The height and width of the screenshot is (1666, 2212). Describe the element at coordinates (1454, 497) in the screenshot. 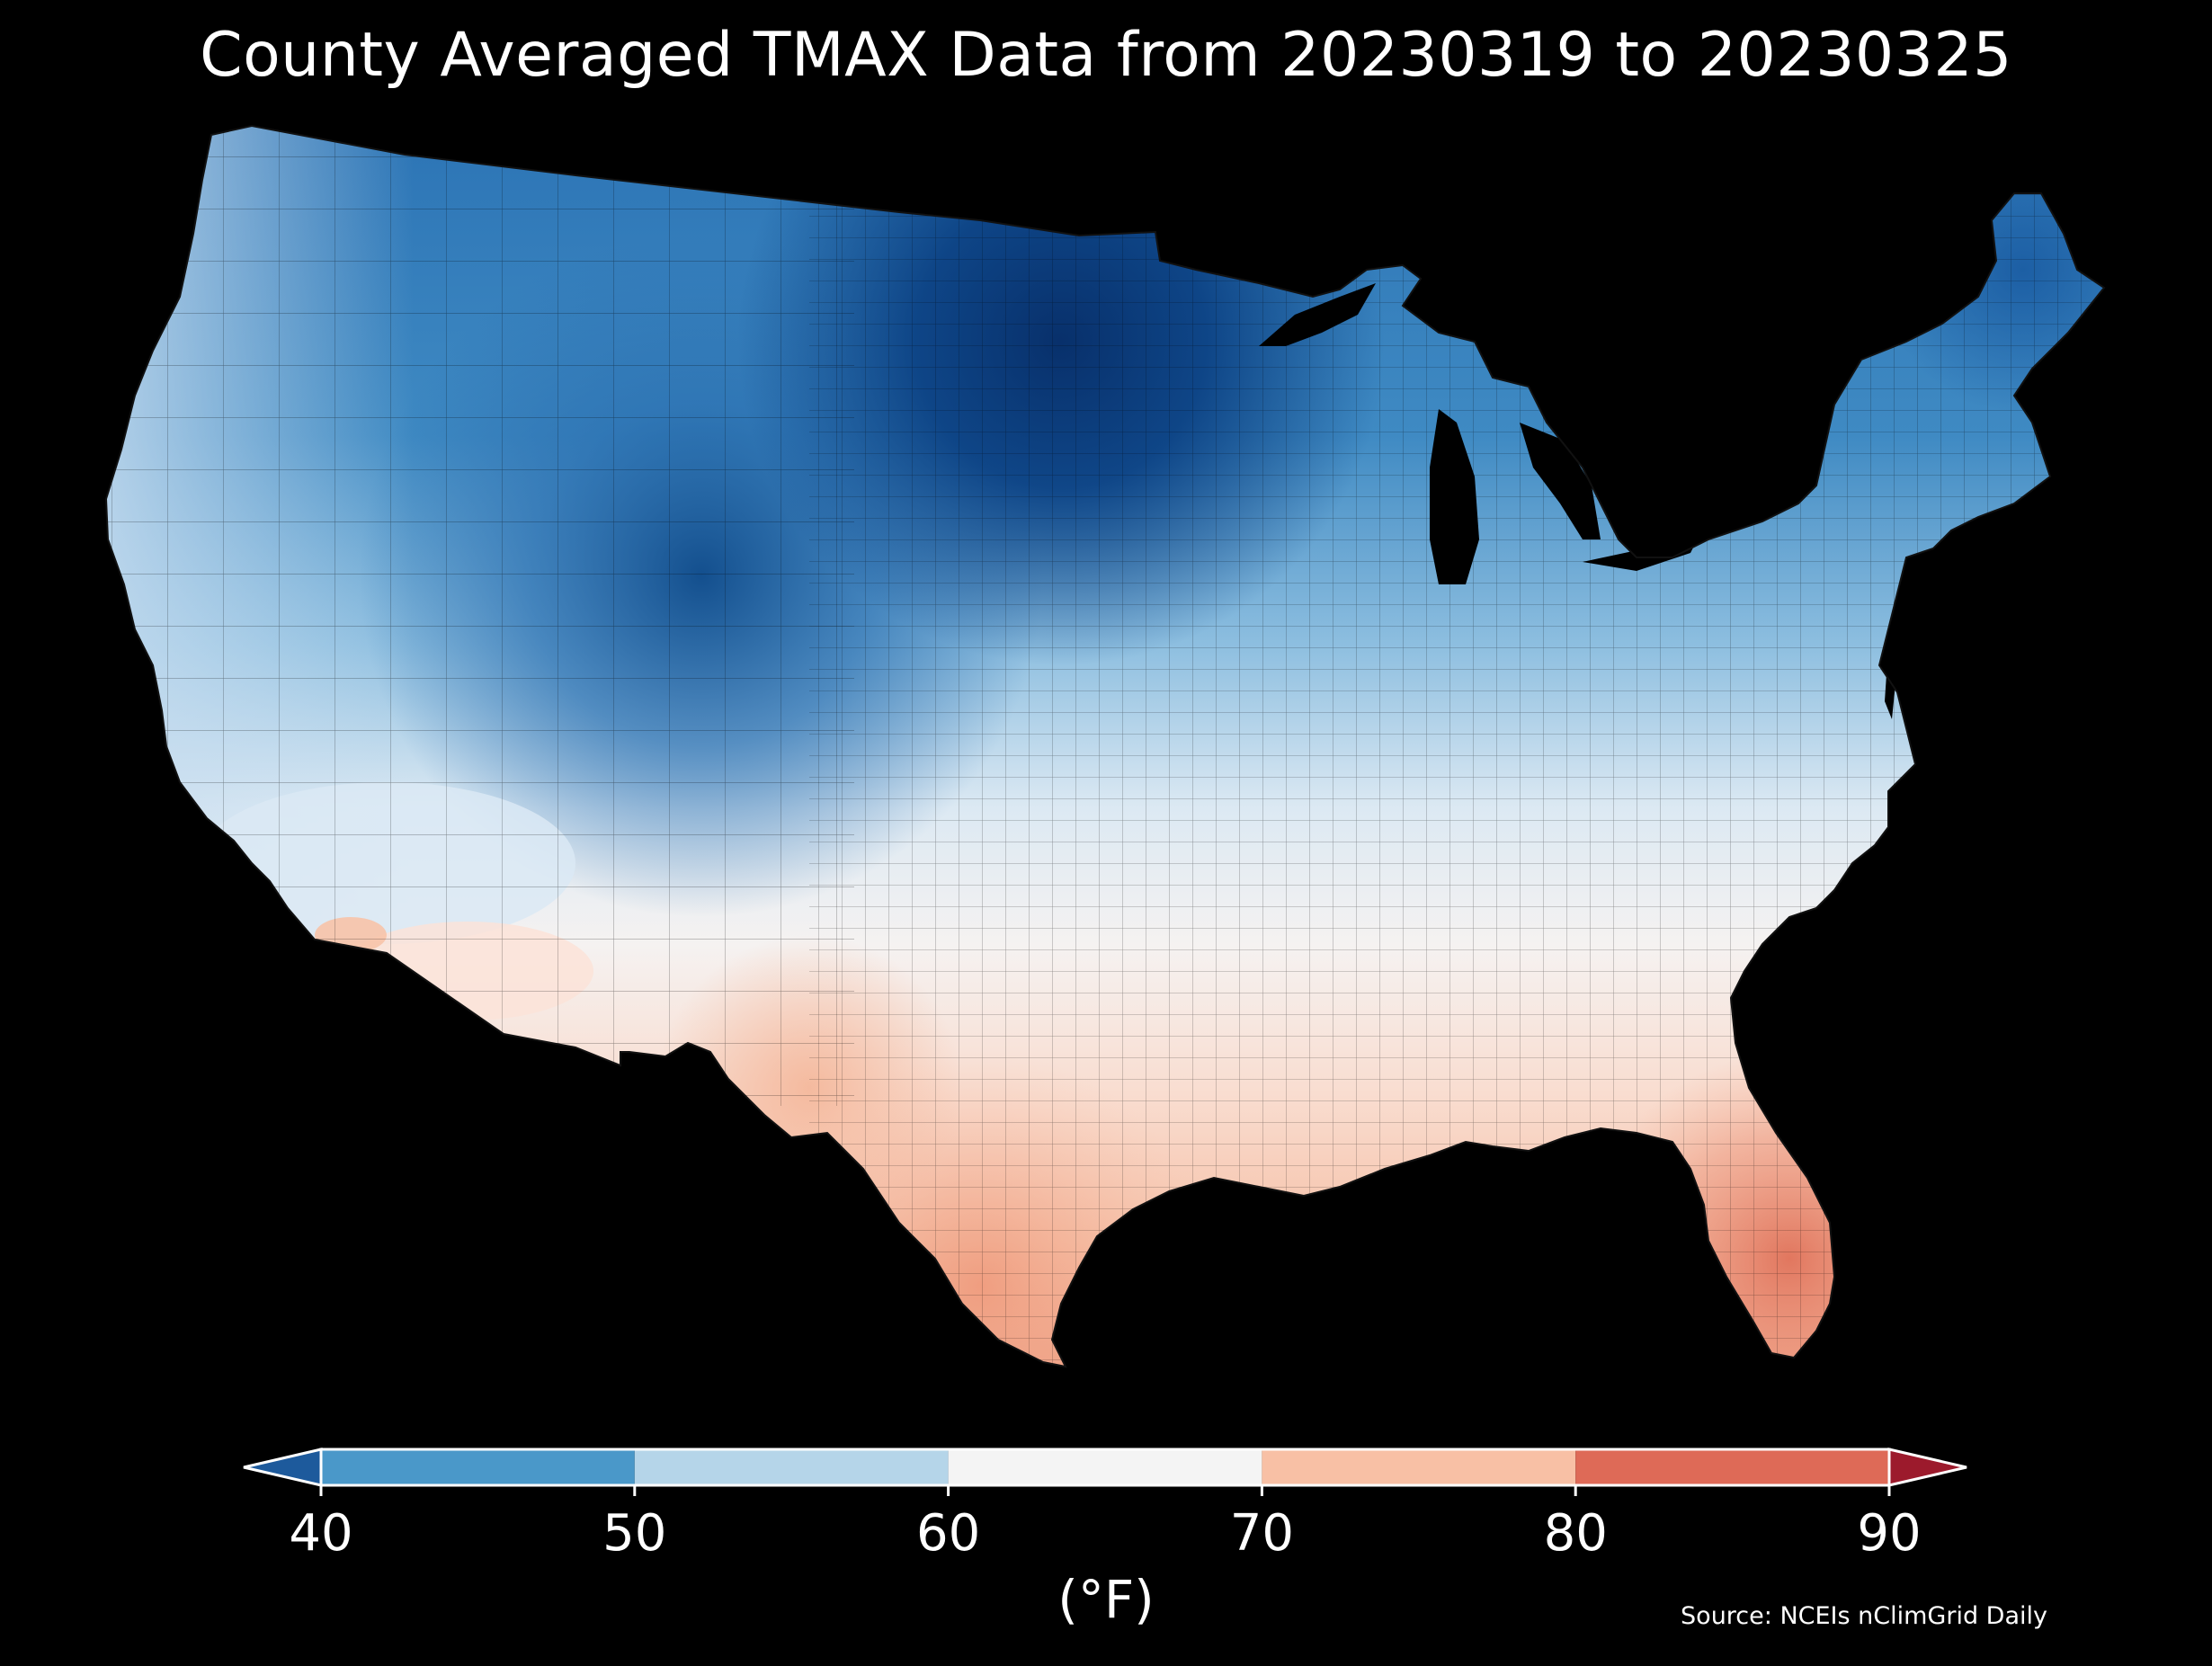

I see `lake-michigan` at that location.